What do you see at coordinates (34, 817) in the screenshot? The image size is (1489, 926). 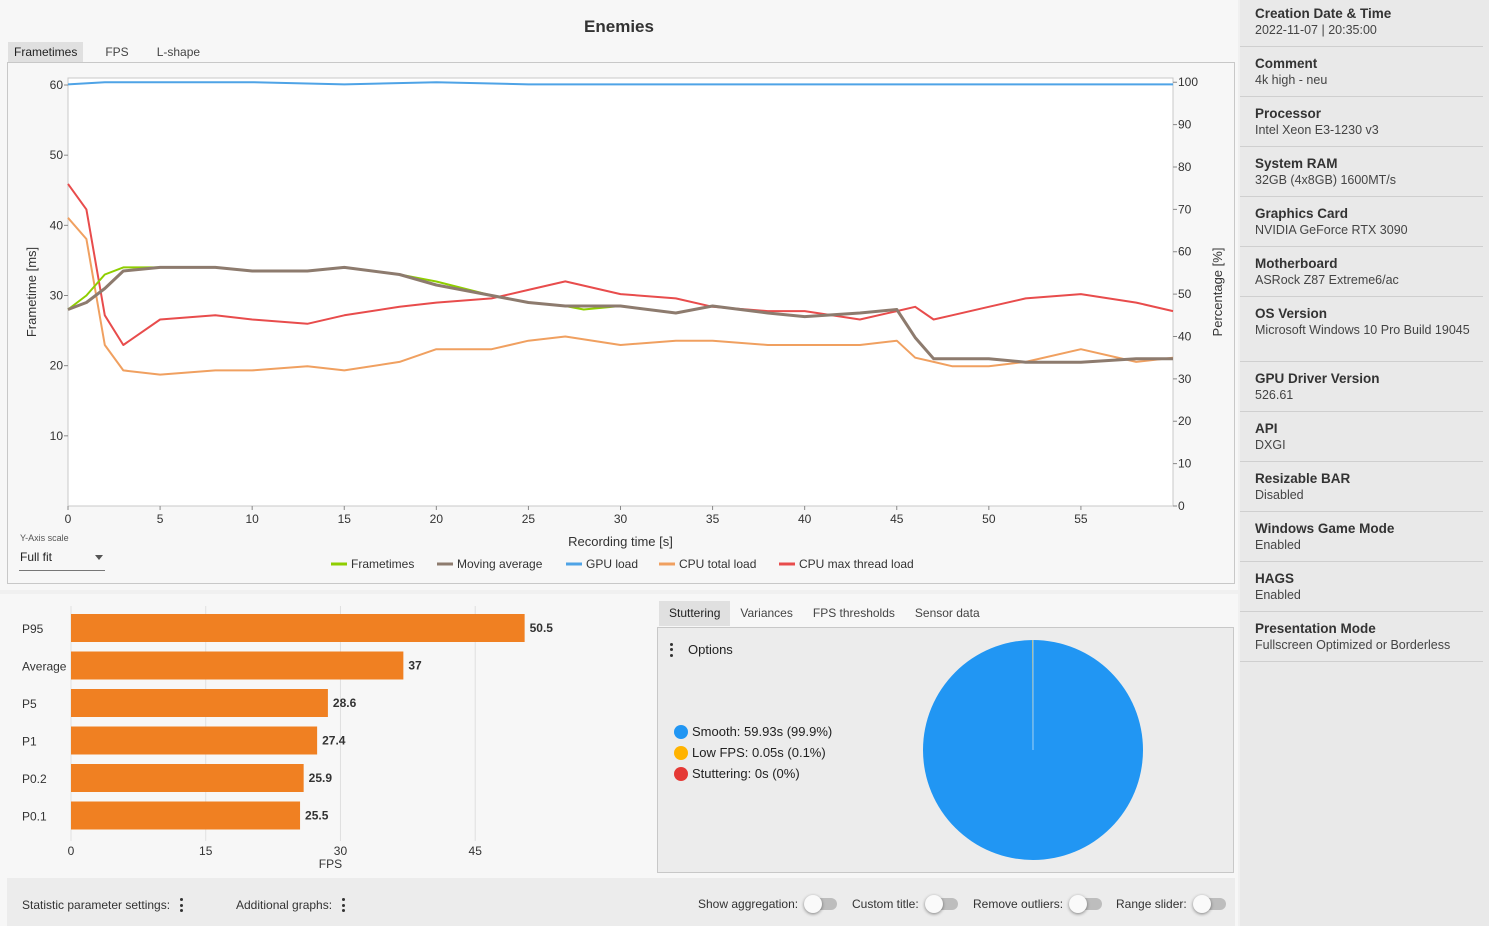 I see `bar-category-label: P0.1` at bounding box center [34, 817].